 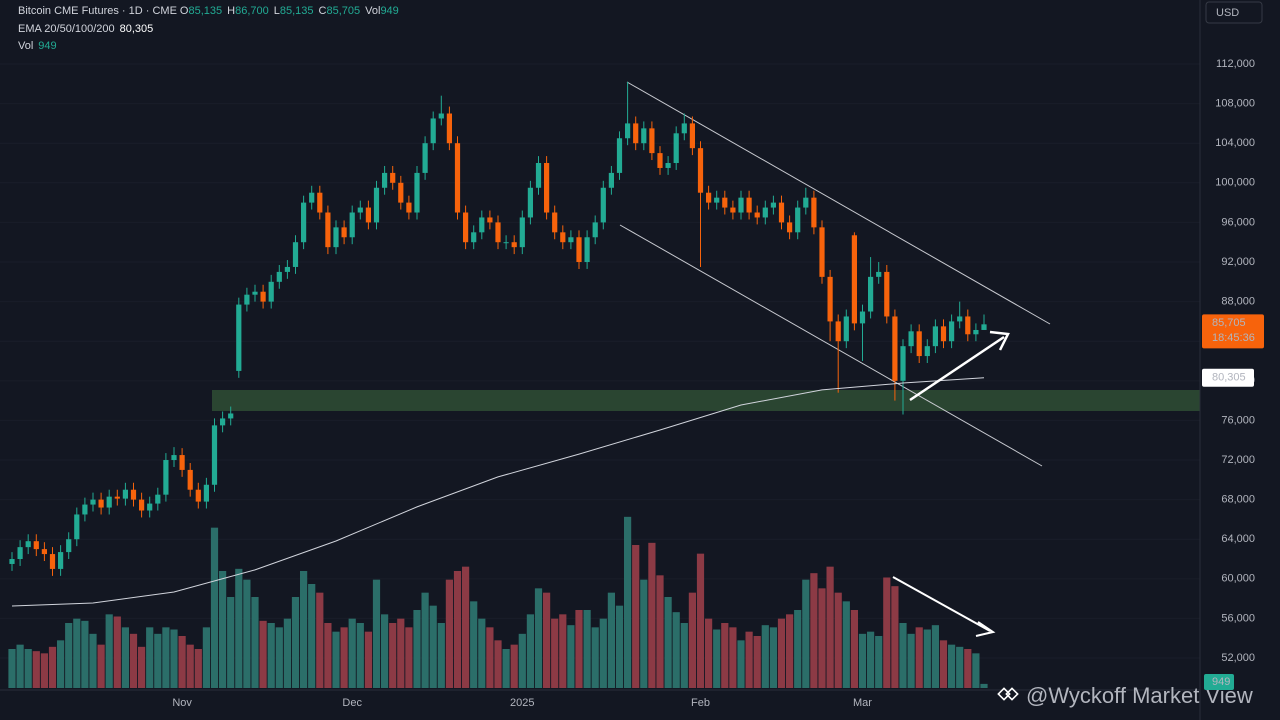 What do you see at coordinates (1238, 302) in the screenshot?
I see `y-tick-label: 88,000` at bounding box center [1238, 302].